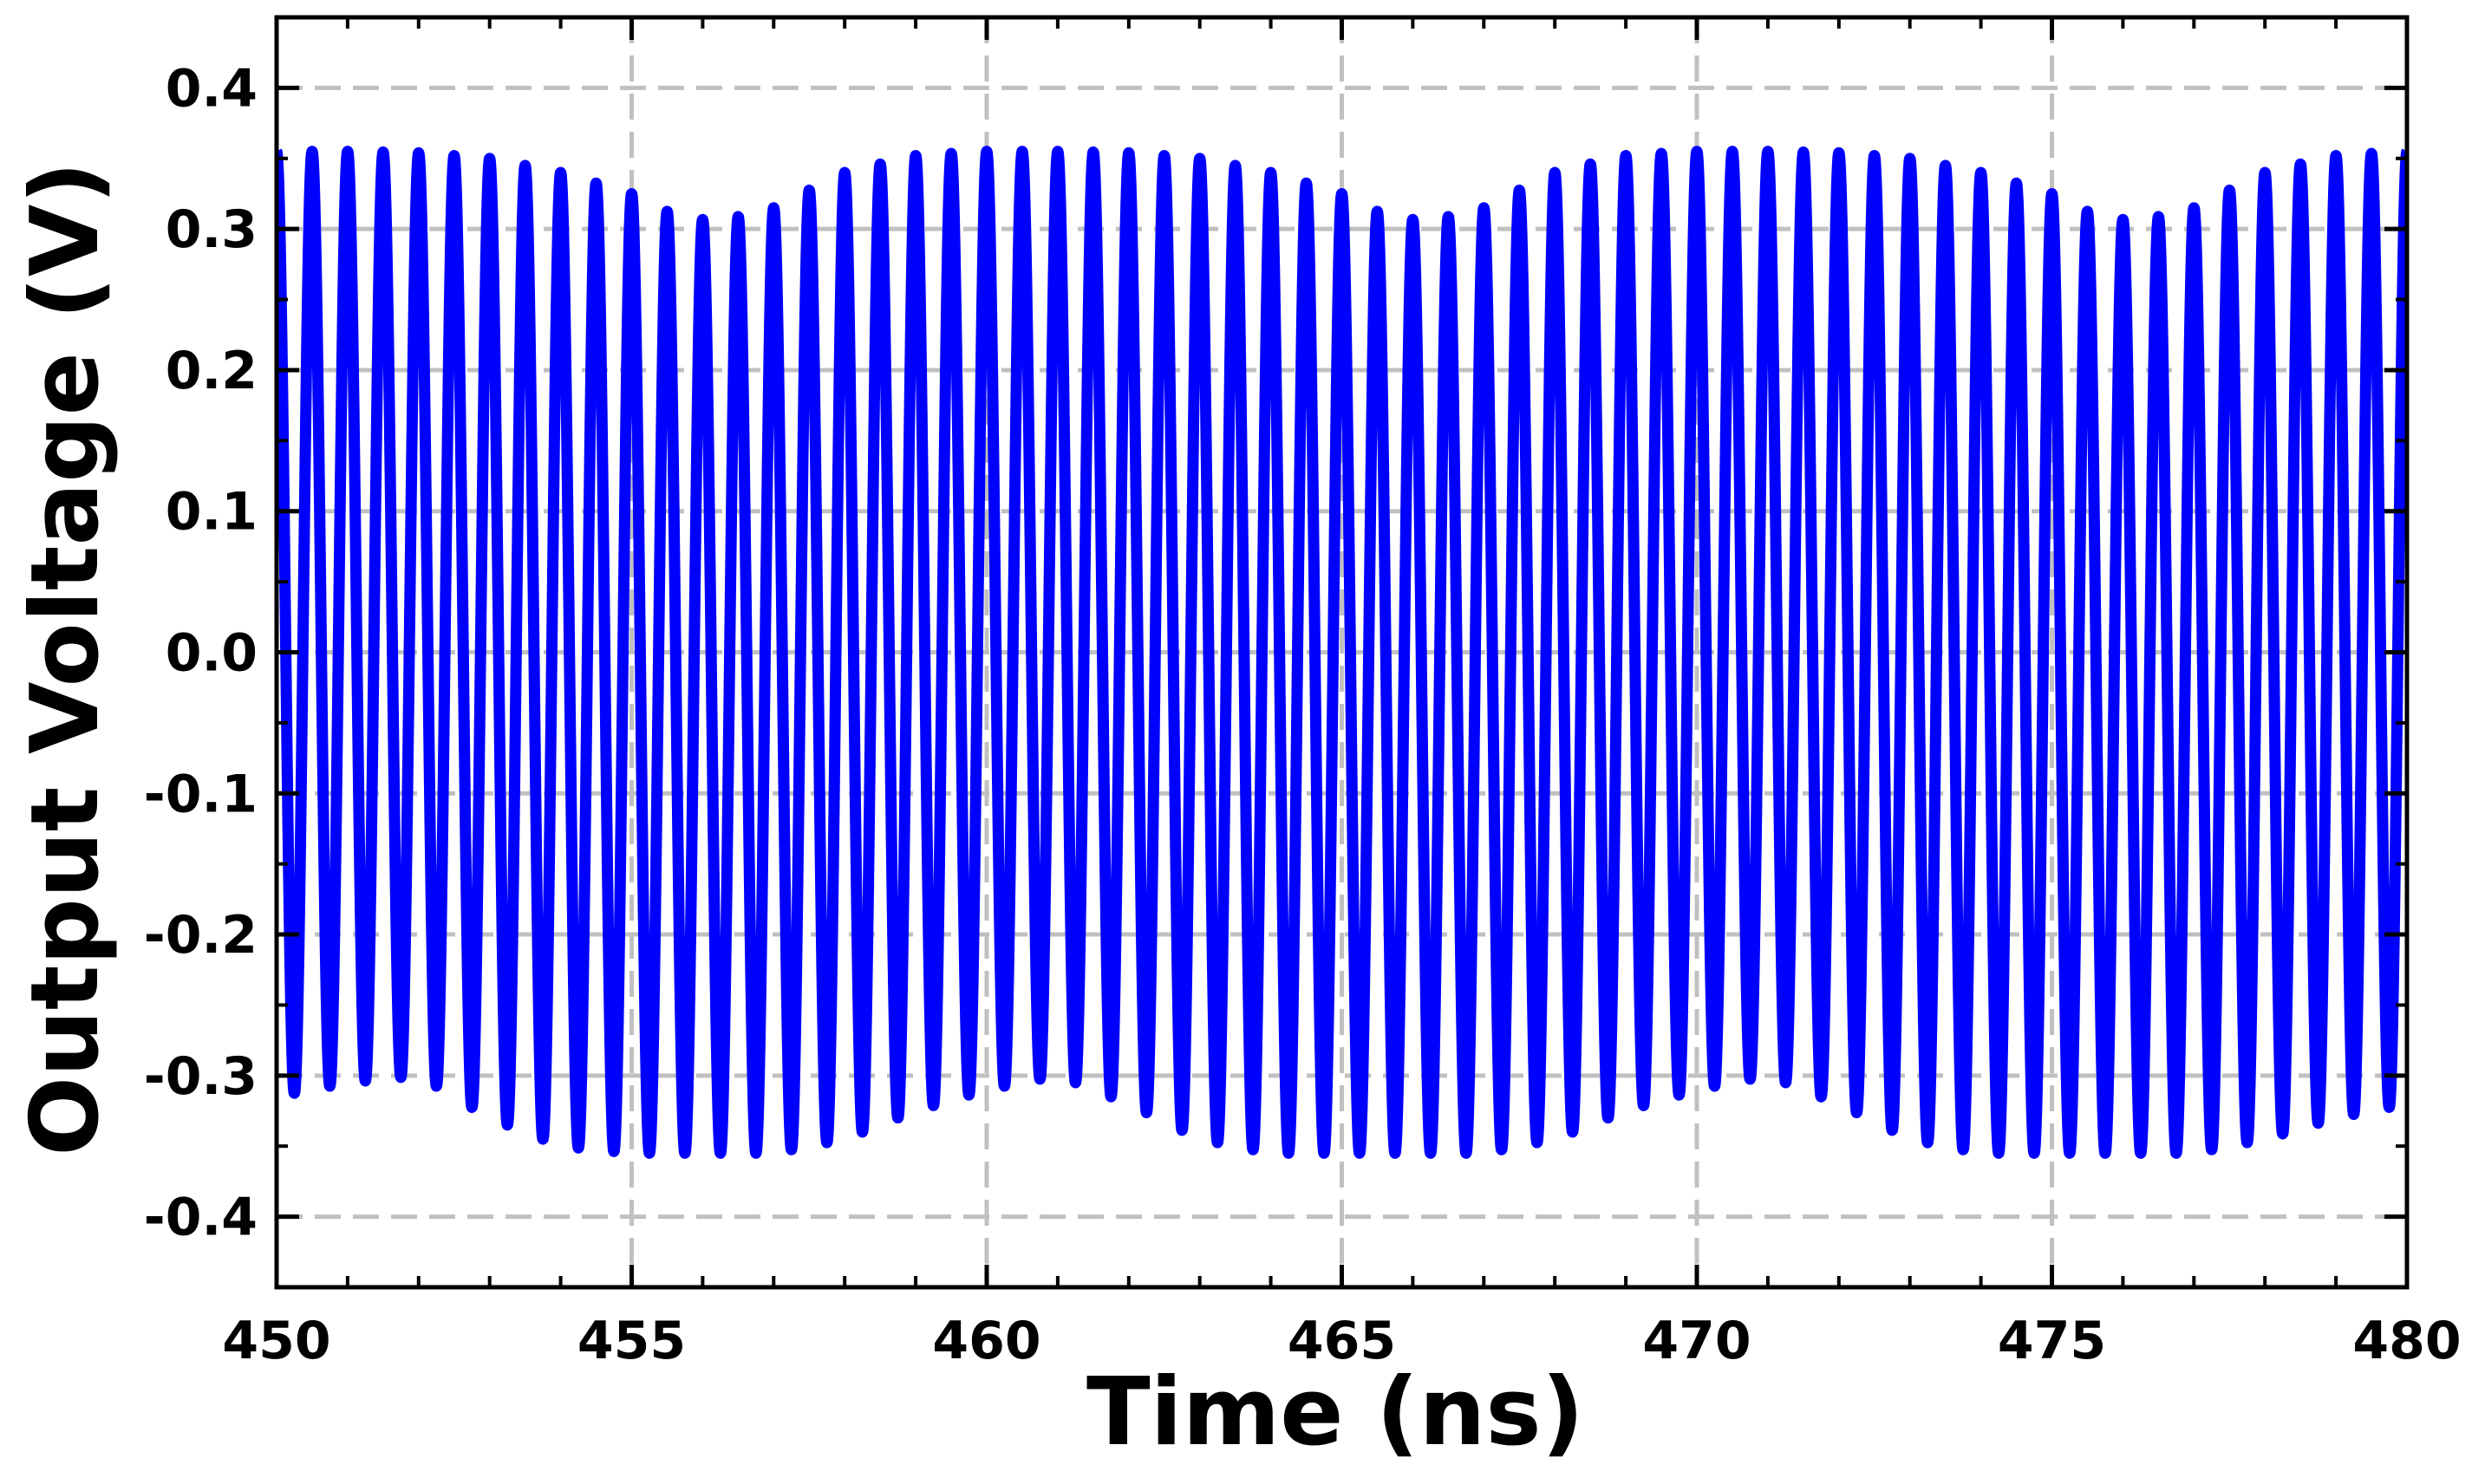 This screenshot has height=1484, width=2472. What do you see at coordinates (212, 371) in the screenshot?
I see `y-tick-label: 0.2` at bounding box center [212, 371].